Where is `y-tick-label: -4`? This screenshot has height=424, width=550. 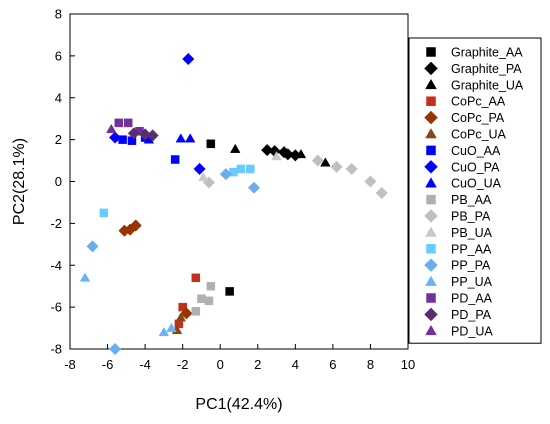
y-tick-label: -4 is located at coordinates (56, 265).